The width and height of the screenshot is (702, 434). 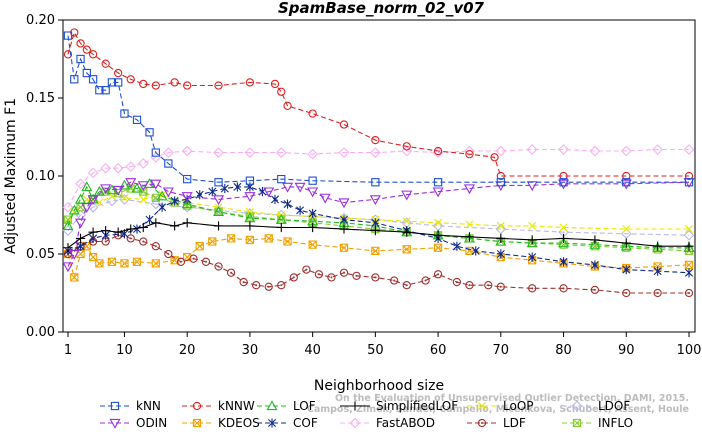 I want to click on x-tick-label: 1, so click(x=68, y=350).